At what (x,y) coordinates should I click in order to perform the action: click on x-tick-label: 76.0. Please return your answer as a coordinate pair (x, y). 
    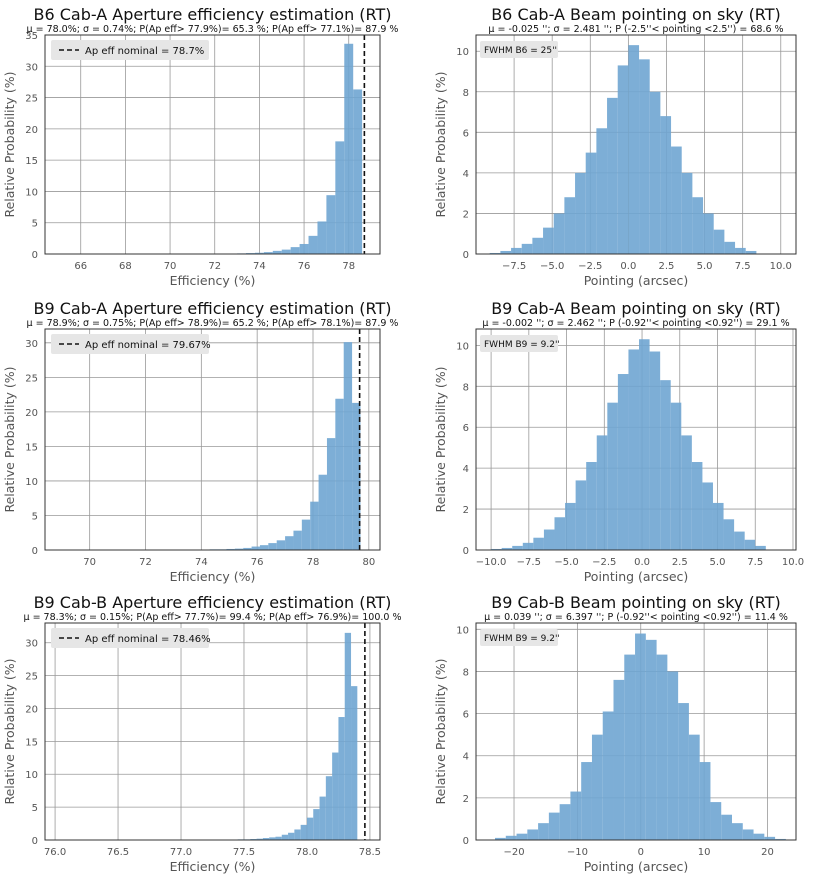
    Looking at the image, I should click on (55, 852).